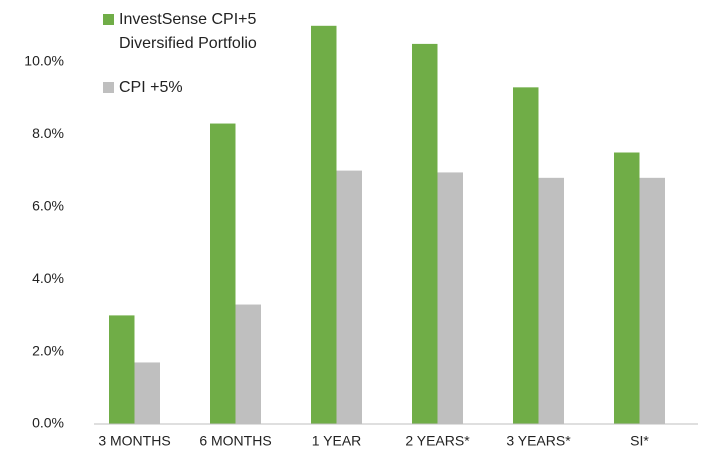  What do you see at coordinates (206, 88) in the screenshot?
I see `legend-item: CPI +5%` at bounding box center [206, 88].